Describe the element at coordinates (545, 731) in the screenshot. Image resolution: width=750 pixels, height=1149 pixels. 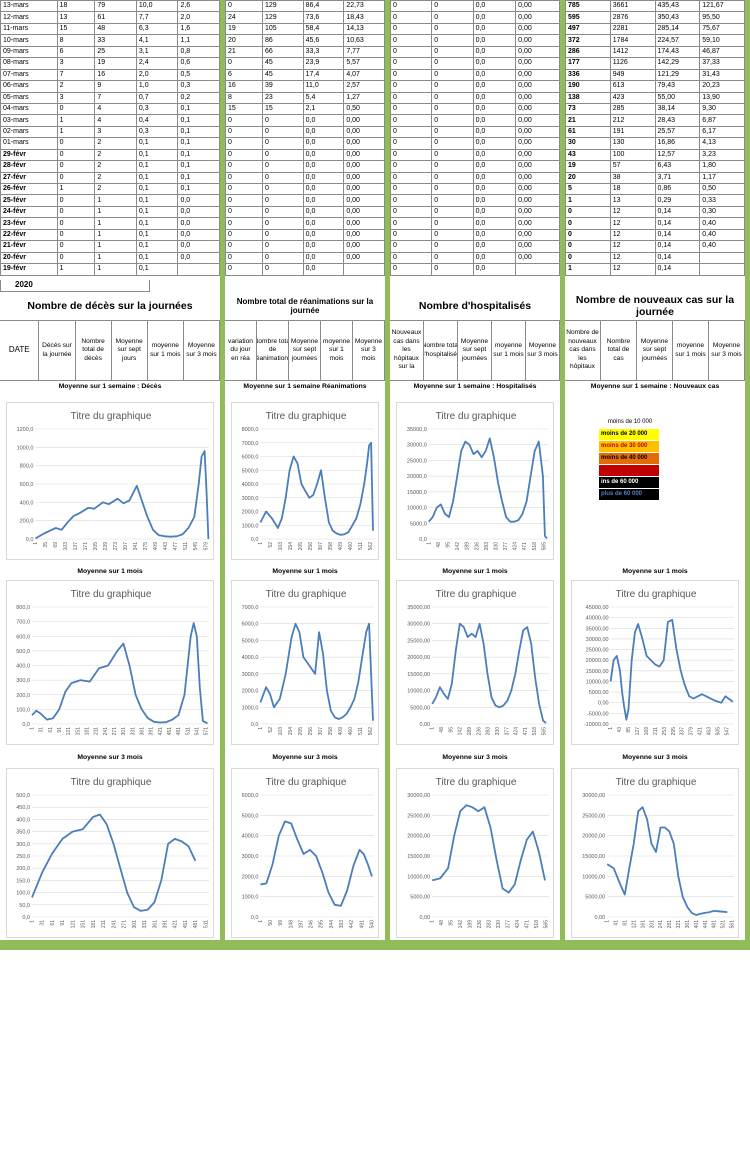
I see `x-tick-label: 565` at that location.